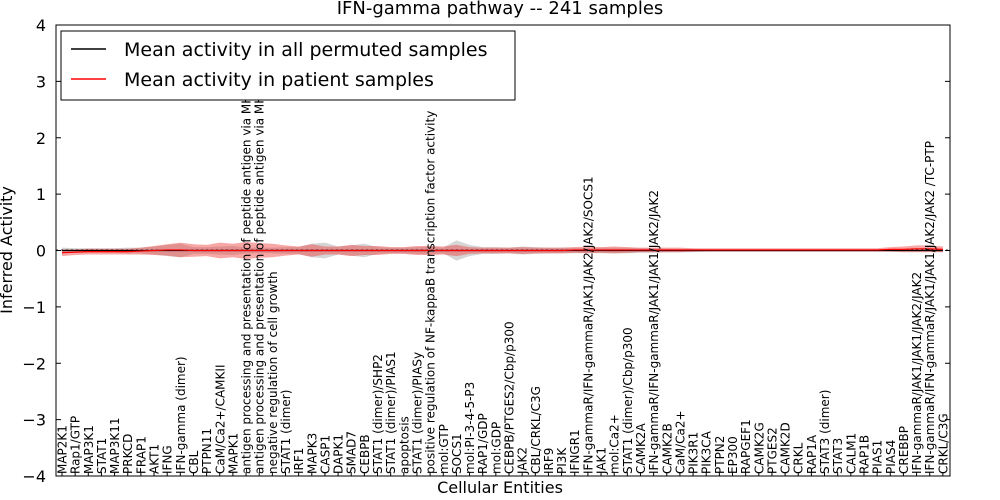 Image resolution: width=1000 pixels, height=500 pixels. What do you see at coordinates (391, 412) in the screenshot?
I see `x-tick-label: STAT1 (dimer)/PIAS1` at bounding box center [391, 412].